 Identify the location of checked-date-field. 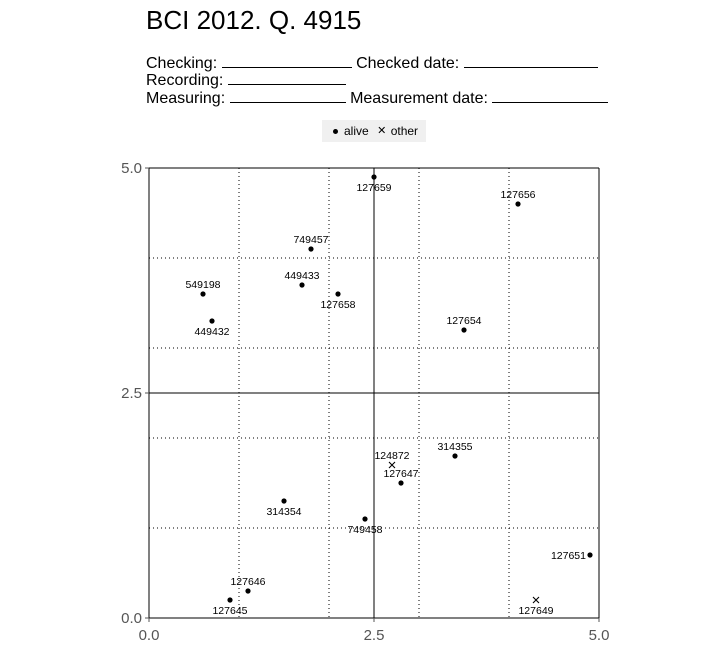
(530, 61).